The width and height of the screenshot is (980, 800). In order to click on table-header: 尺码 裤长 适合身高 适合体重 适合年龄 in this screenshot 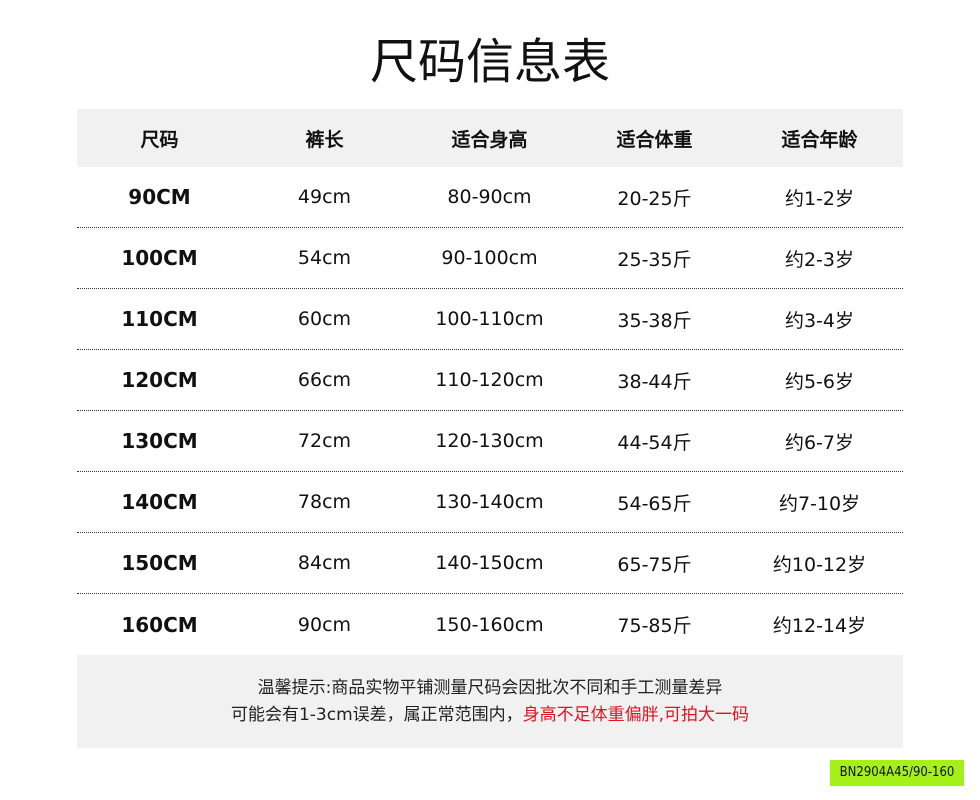, I will do `click(490, 138)`.